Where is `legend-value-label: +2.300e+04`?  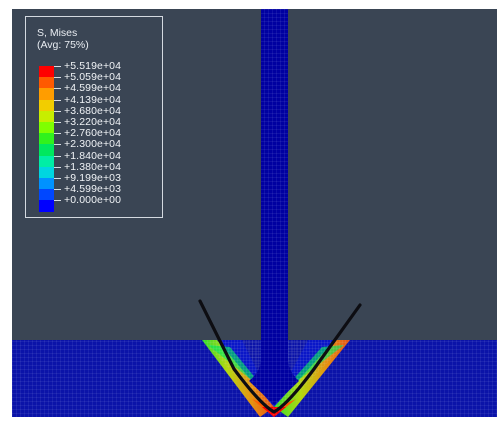 legend-value-label: +2.300e+04 is located at coordinates (93, 144).